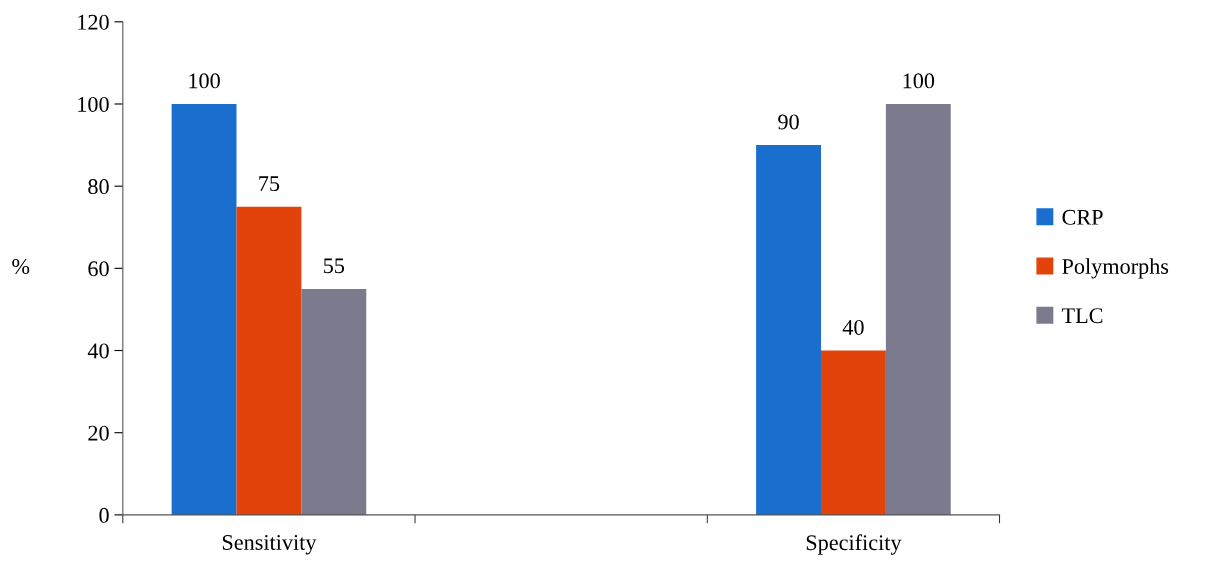 Image resolution: width=1216 pixels, height=574 pixels. I want to click on legend-label: Polymorphs, so click(1115, 268).